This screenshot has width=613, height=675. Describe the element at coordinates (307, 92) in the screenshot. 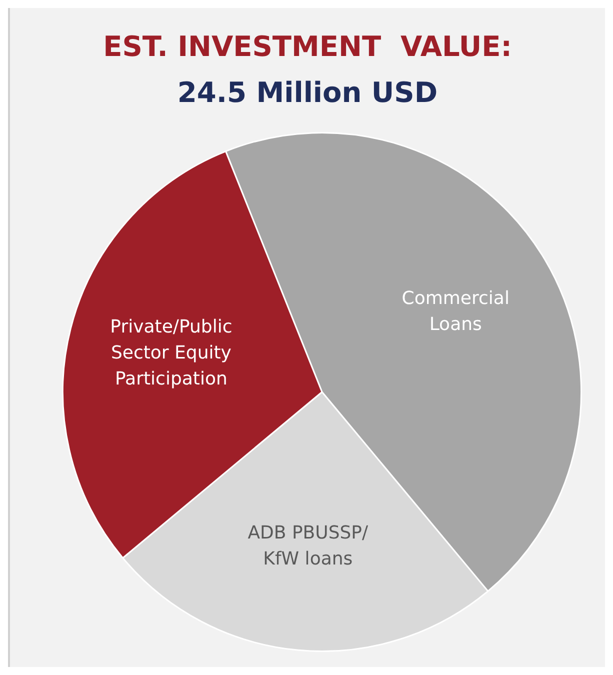

I see `chart-subtitle: 24.5 Million USD` at that location.